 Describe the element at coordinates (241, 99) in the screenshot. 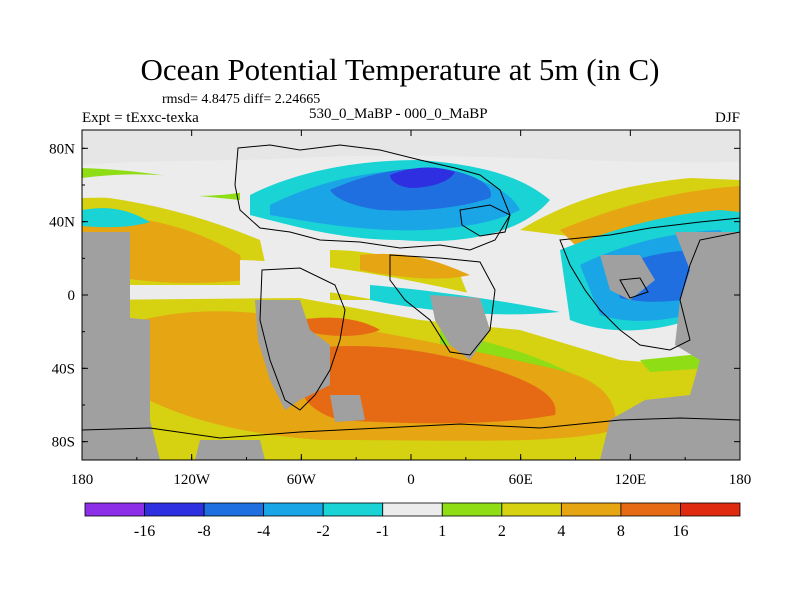

I see `stats-label: rmsd= 4.8475 diff= 2.24665` at that location.